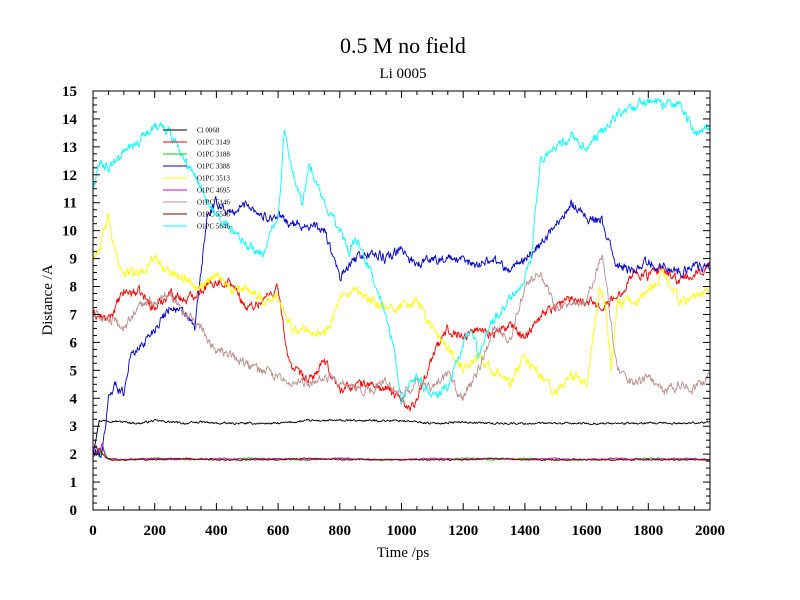 The width and height of the screenshot is (800, 600). Describe the element at coordinates (213, 155) in the screenshot. I see `legend-label: O1PC 3188` at that location.